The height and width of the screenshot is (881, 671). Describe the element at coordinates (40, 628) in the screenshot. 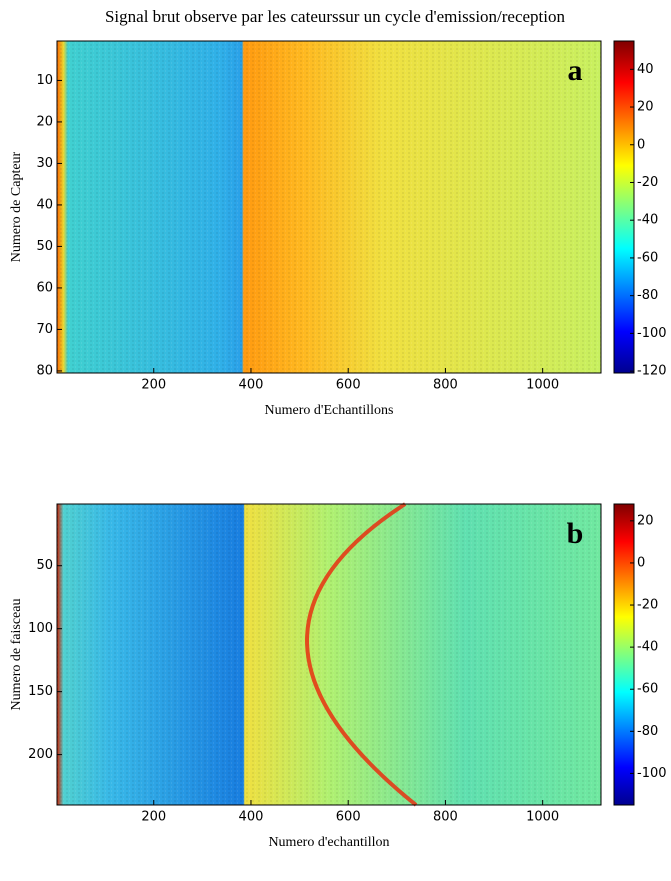

I see `y-tick-label: 100` at that location.